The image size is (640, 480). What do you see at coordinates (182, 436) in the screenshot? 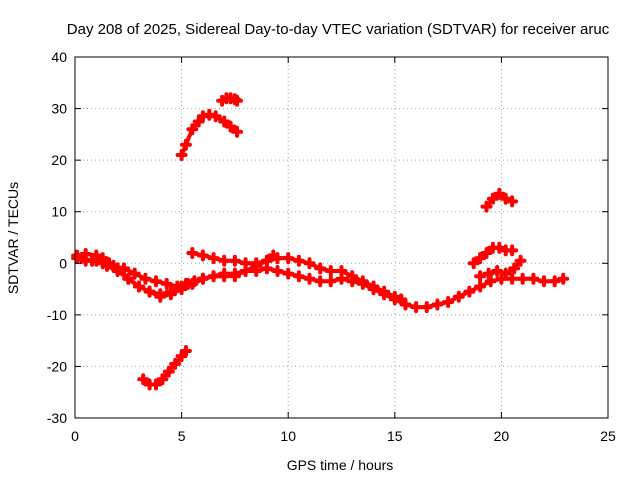
I see `x-tick-label: 5` at bounding box center [182, 436].